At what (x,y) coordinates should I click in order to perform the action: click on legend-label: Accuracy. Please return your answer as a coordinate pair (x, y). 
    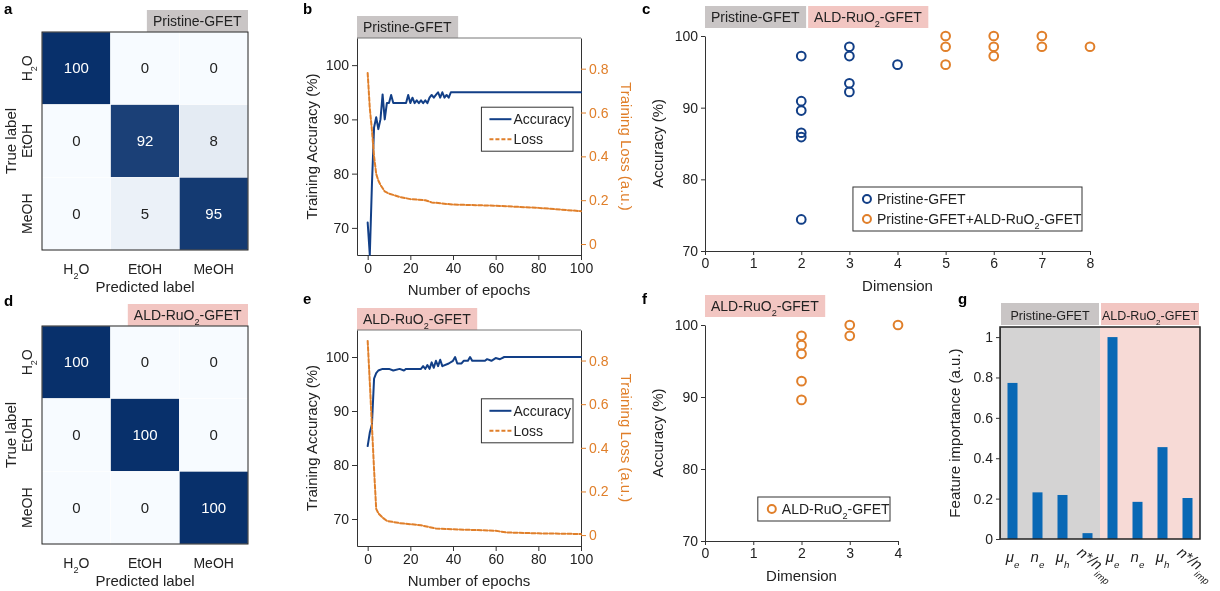
    Looking at the image, I should click on (542, 119).